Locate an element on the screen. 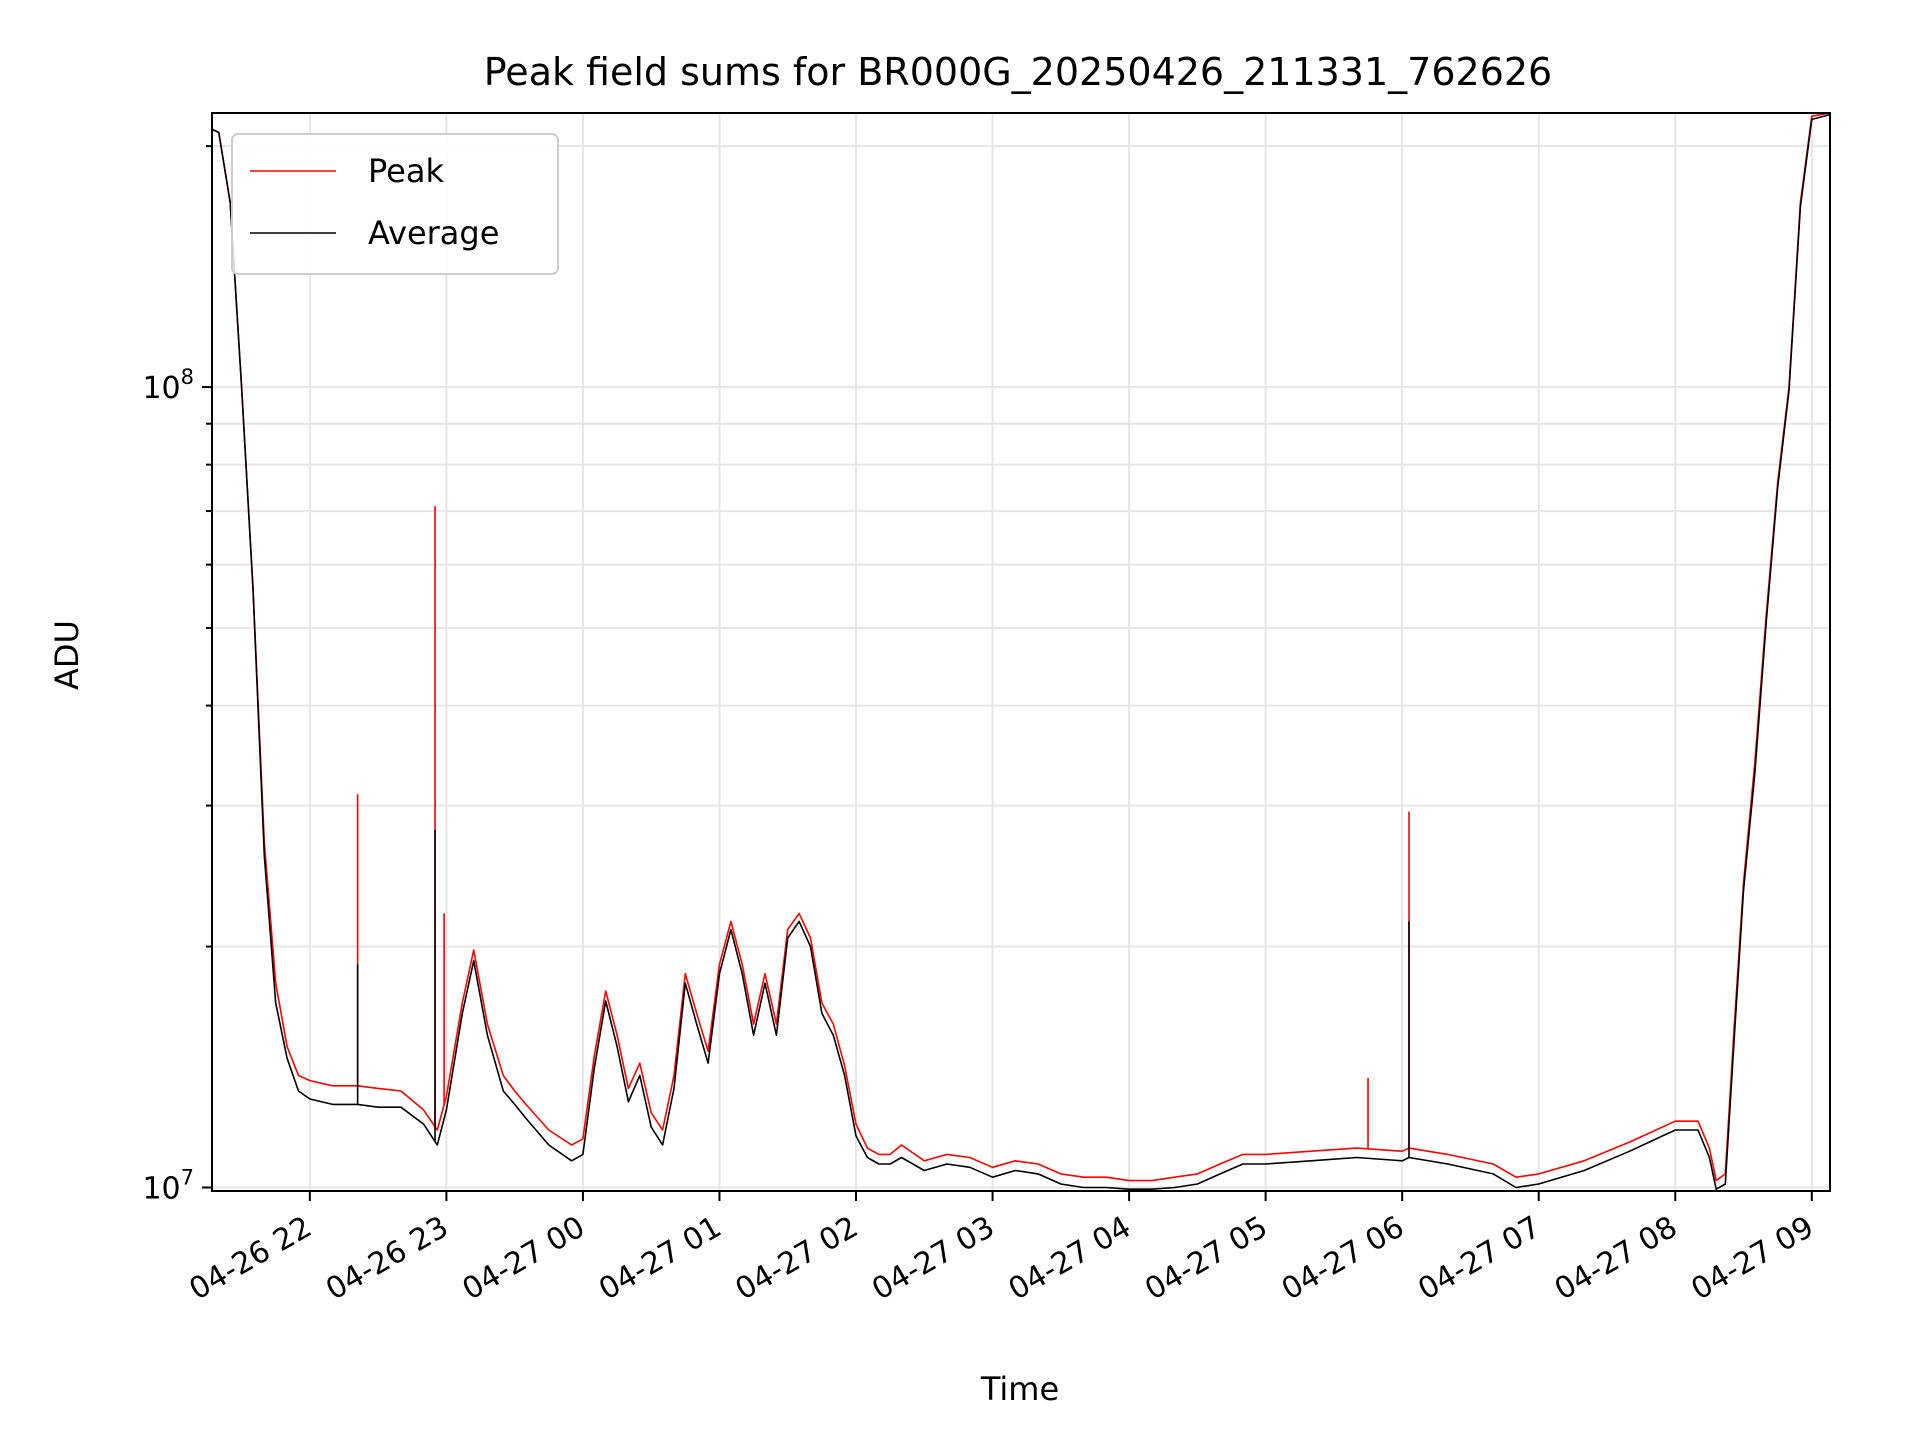 This screenshot has width=1920, height=1440. legend-box is located at coordinates (395, 204).